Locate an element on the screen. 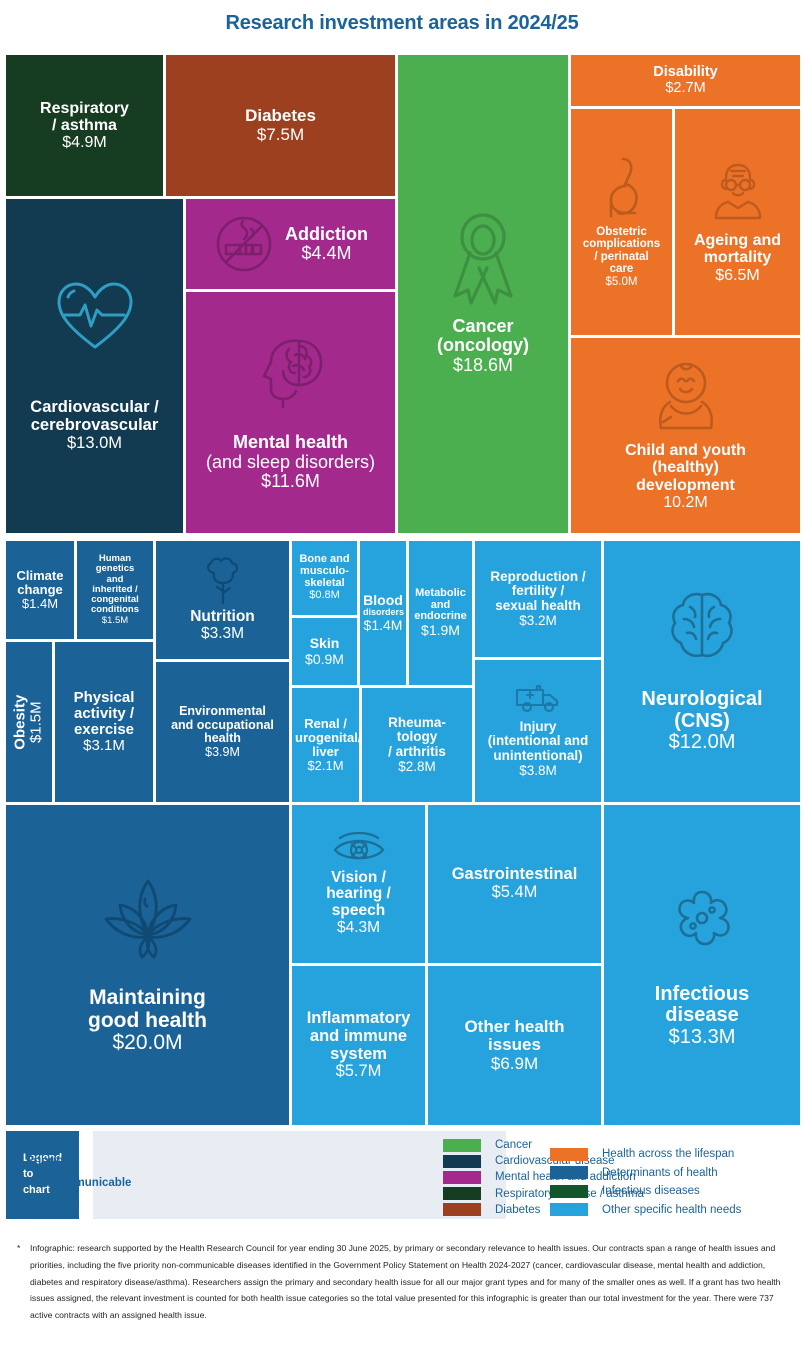  tile-amount: $7.5M is located at coordinates (280, 134).